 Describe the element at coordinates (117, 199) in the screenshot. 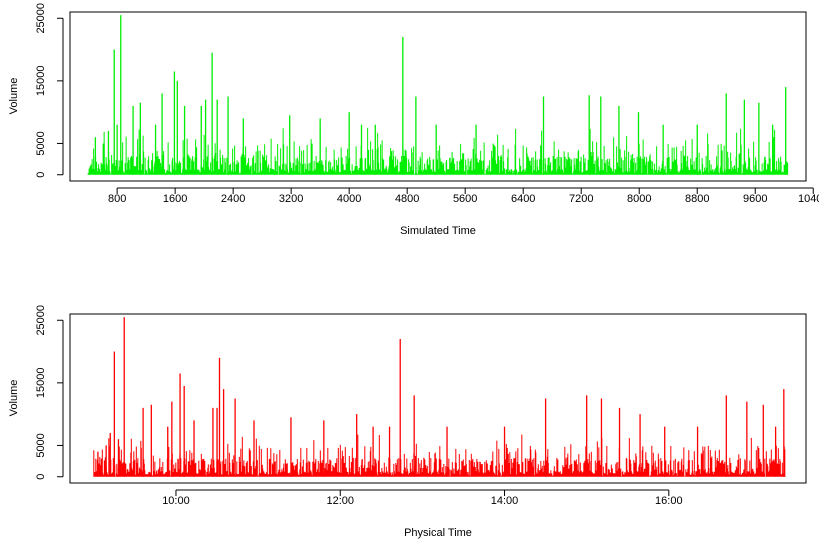

I see `x-tick-label: 800` at that location.